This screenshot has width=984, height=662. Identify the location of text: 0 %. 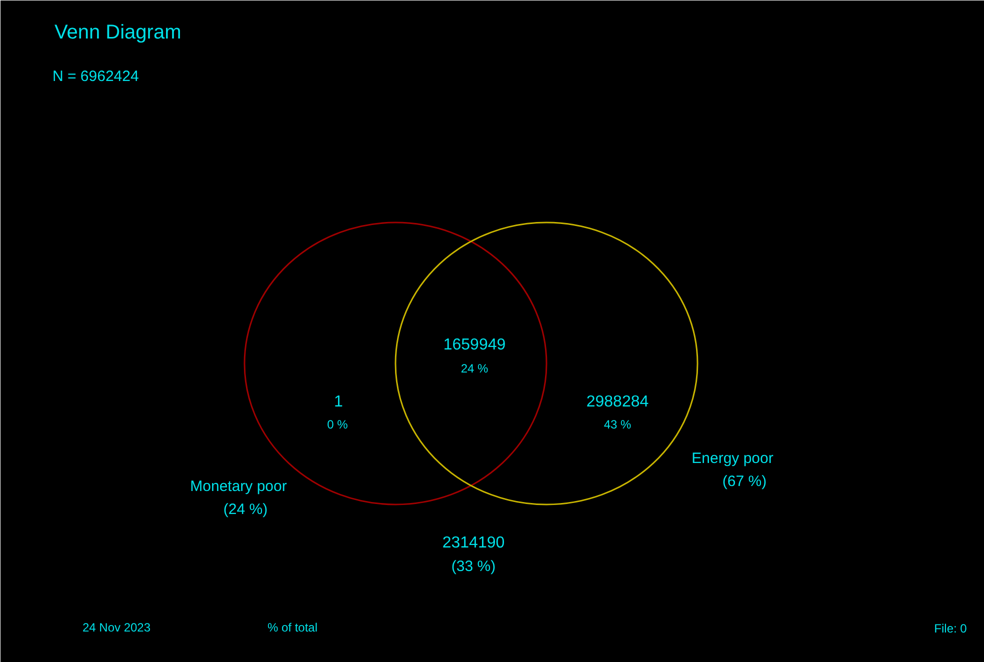
(337, 425).